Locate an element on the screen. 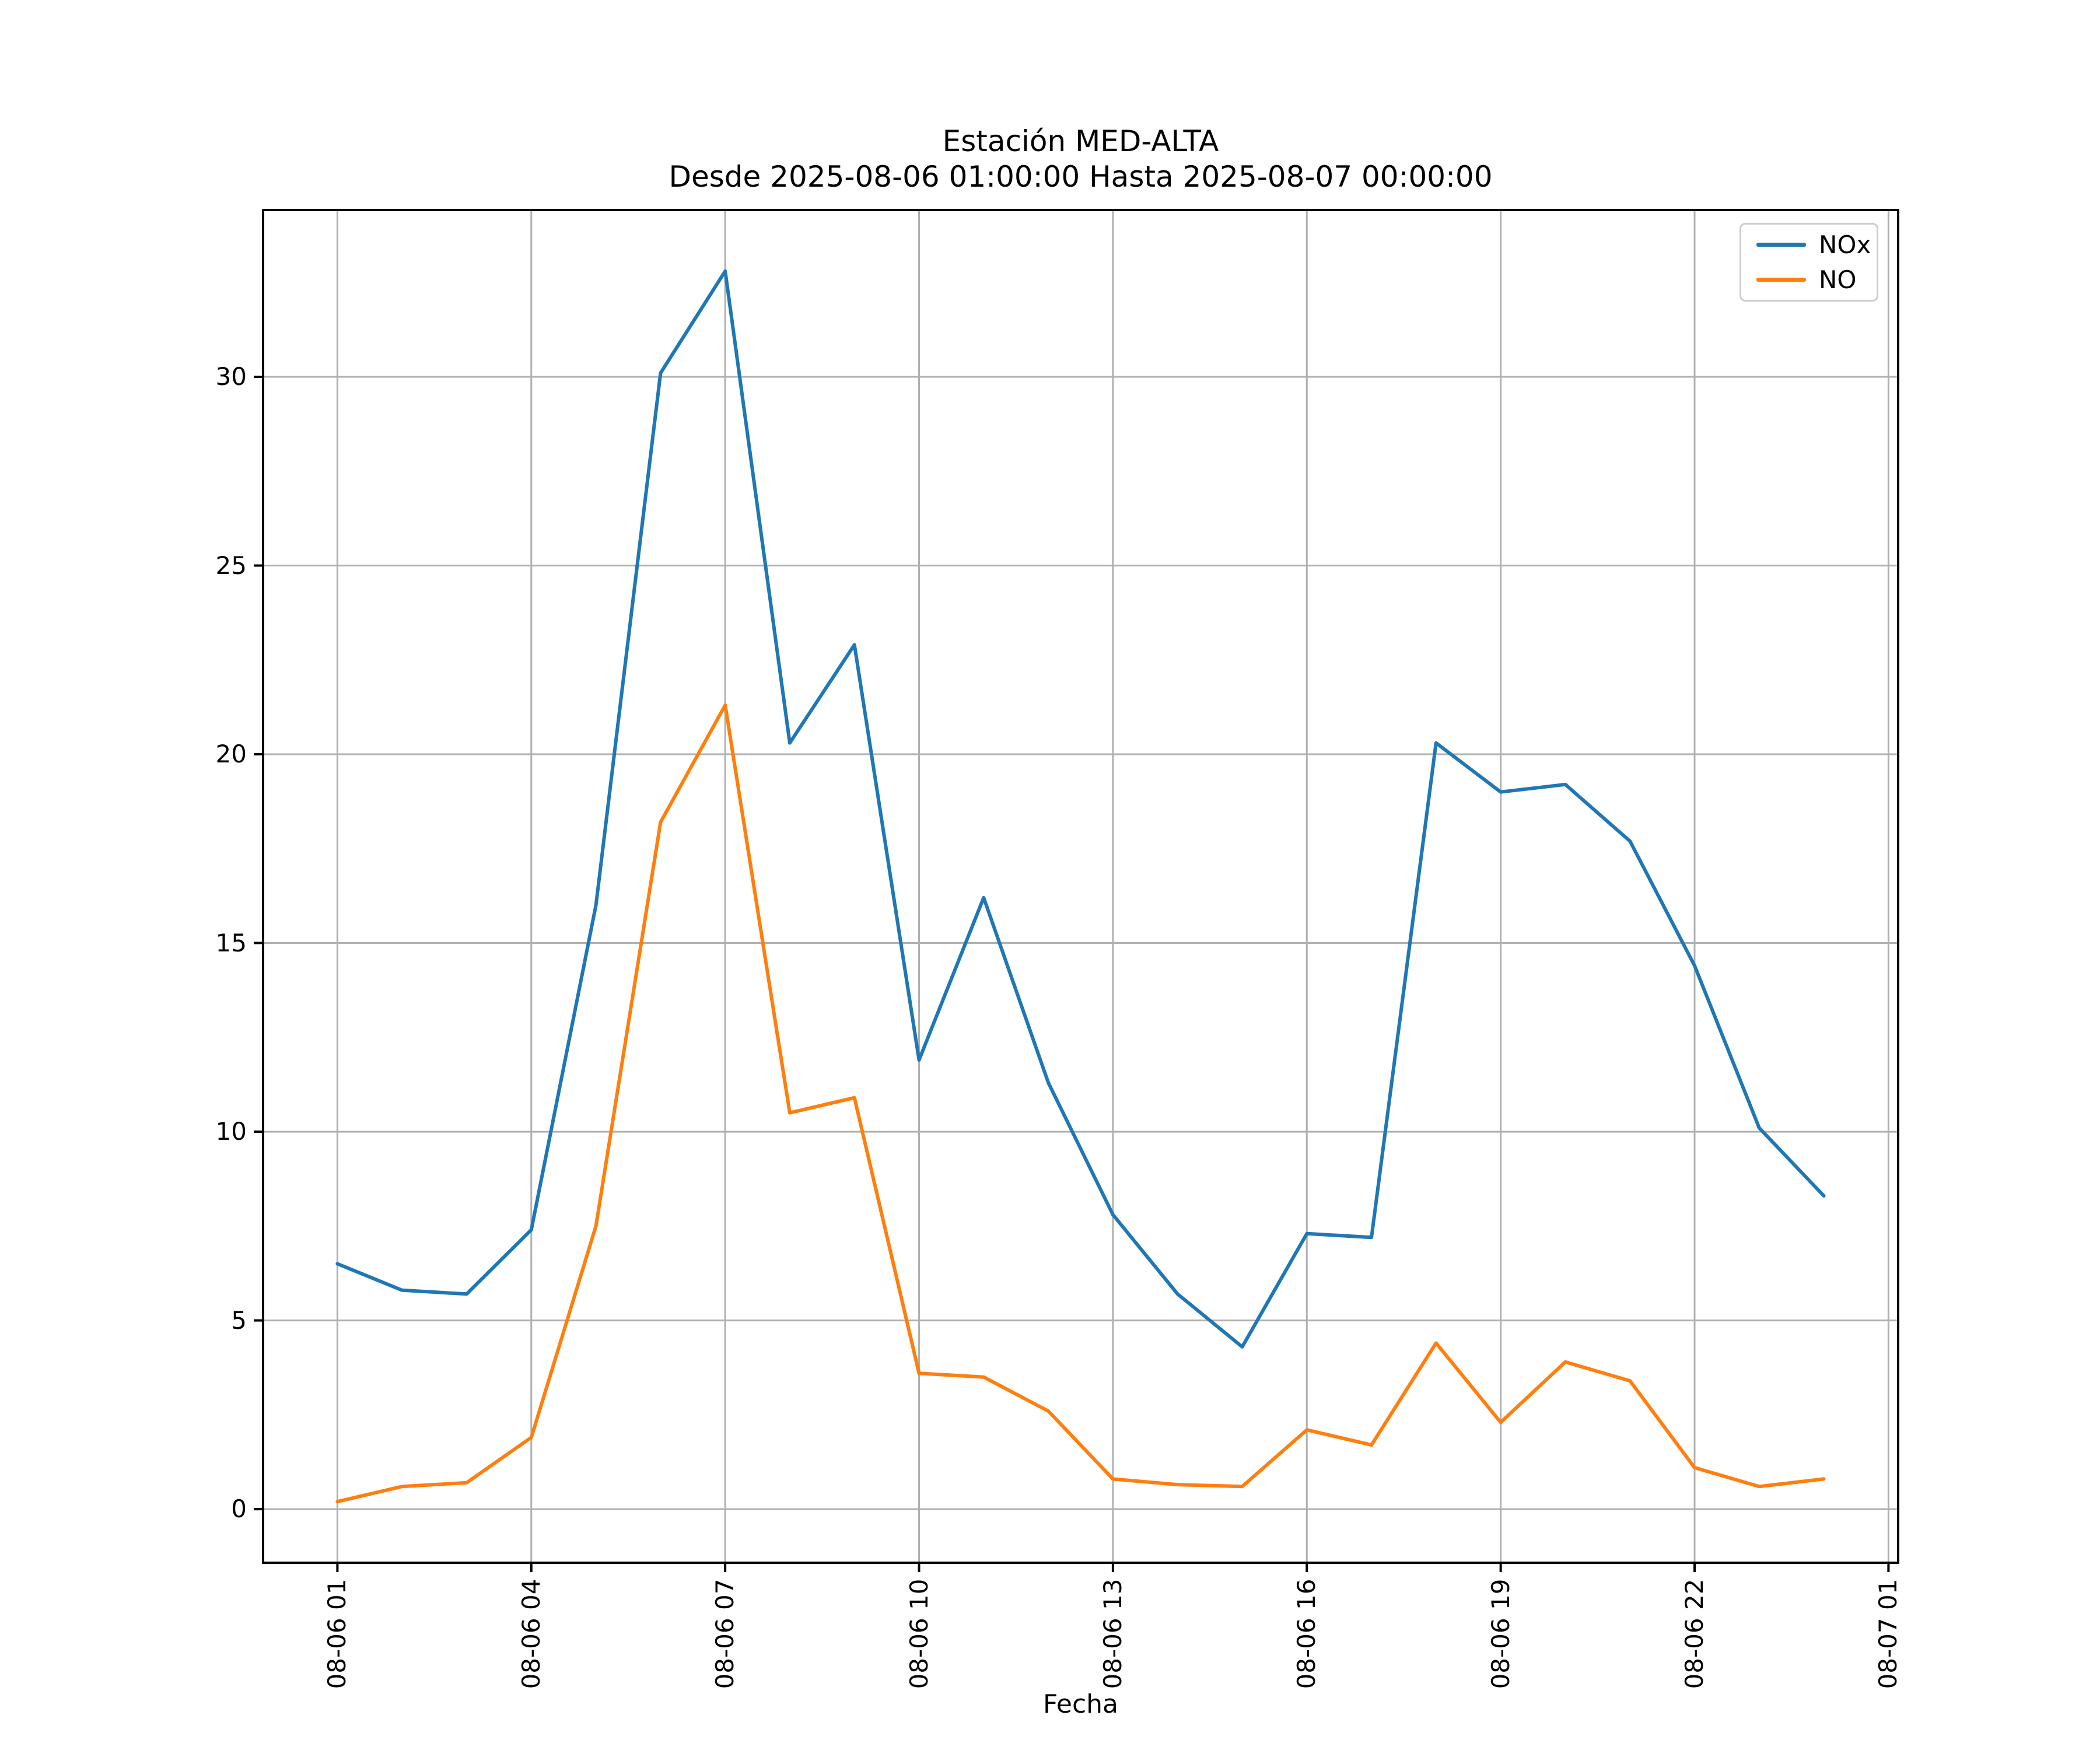 This screenshot has width=2100, height=1750. x-tick-label: 08-06 22 is located at coordinates (1694, 1633).